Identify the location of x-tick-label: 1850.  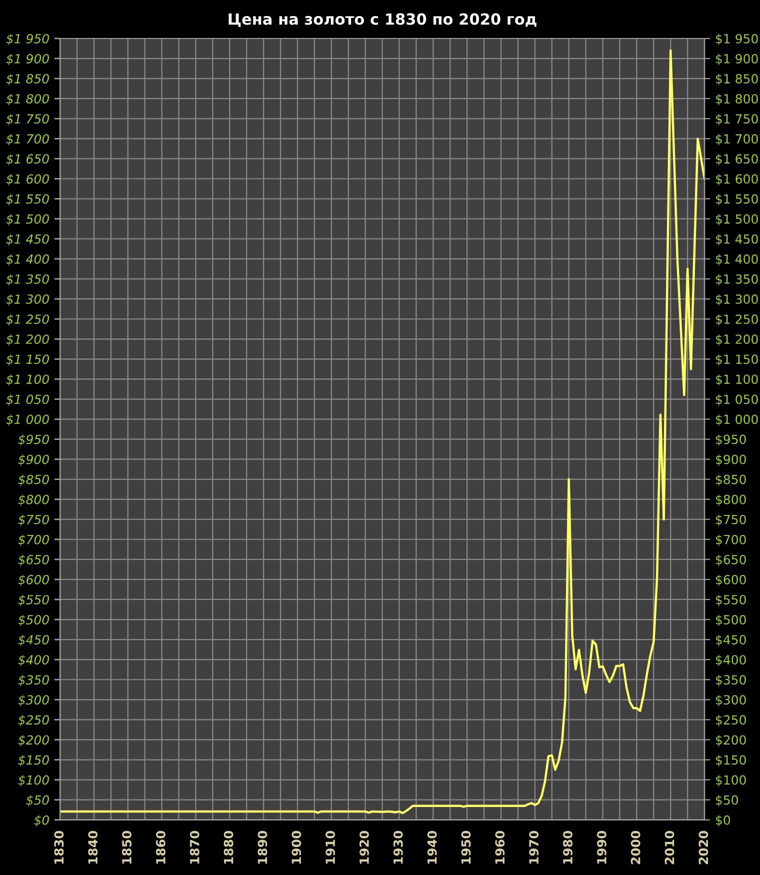
(127, 847).